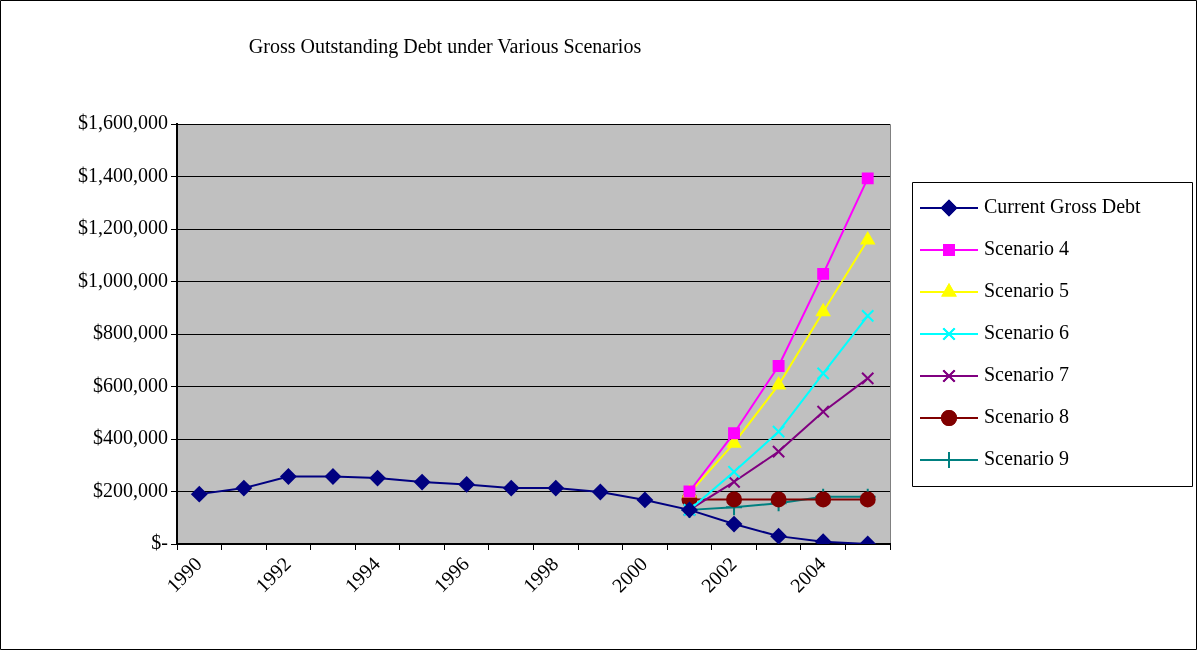  What do you see at coordinates (130, 489) in the screenshot?
I see `y-tick-label: $200,000` at bounding box center [130, 489].